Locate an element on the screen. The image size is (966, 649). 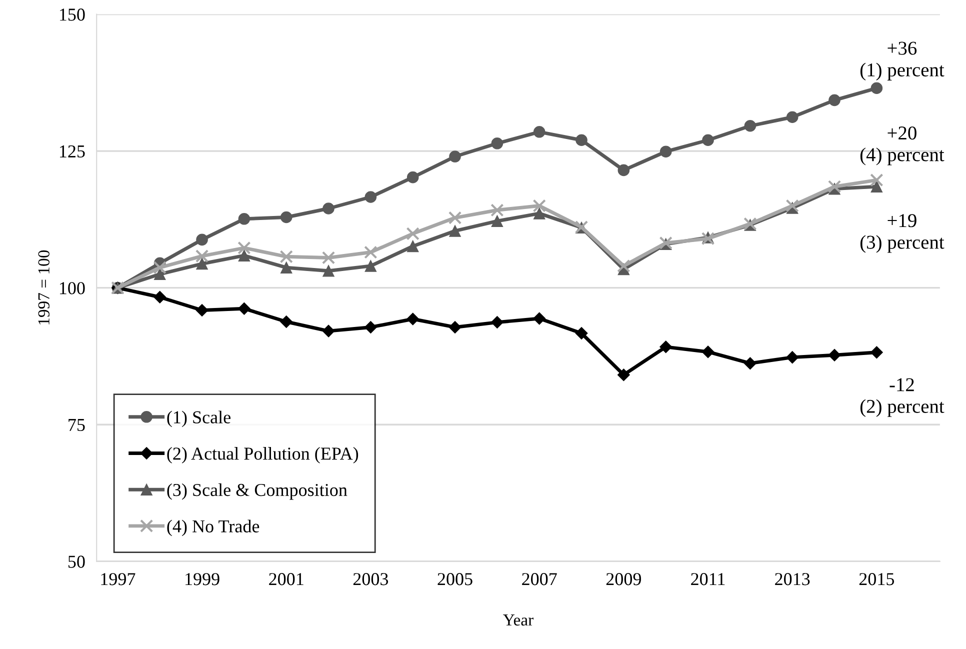
x-tick-label: 2015 is located at coordinates (876, 579).